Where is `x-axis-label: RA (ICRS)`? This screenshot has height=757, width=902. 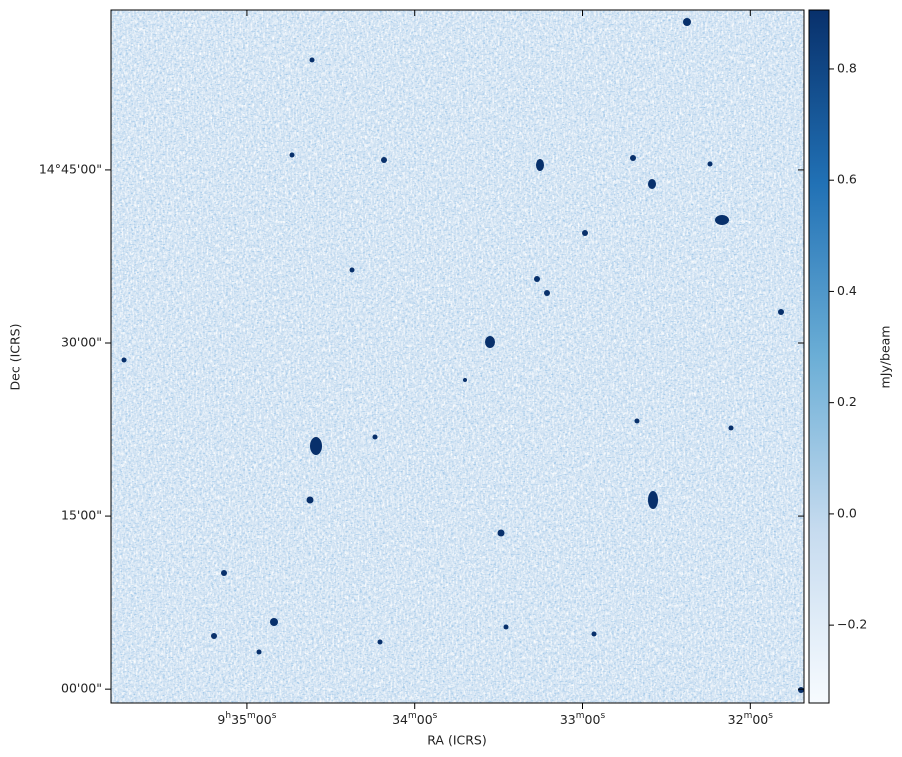
x-axis-label: RA (ICRS) is located at coordinates (457, 740).